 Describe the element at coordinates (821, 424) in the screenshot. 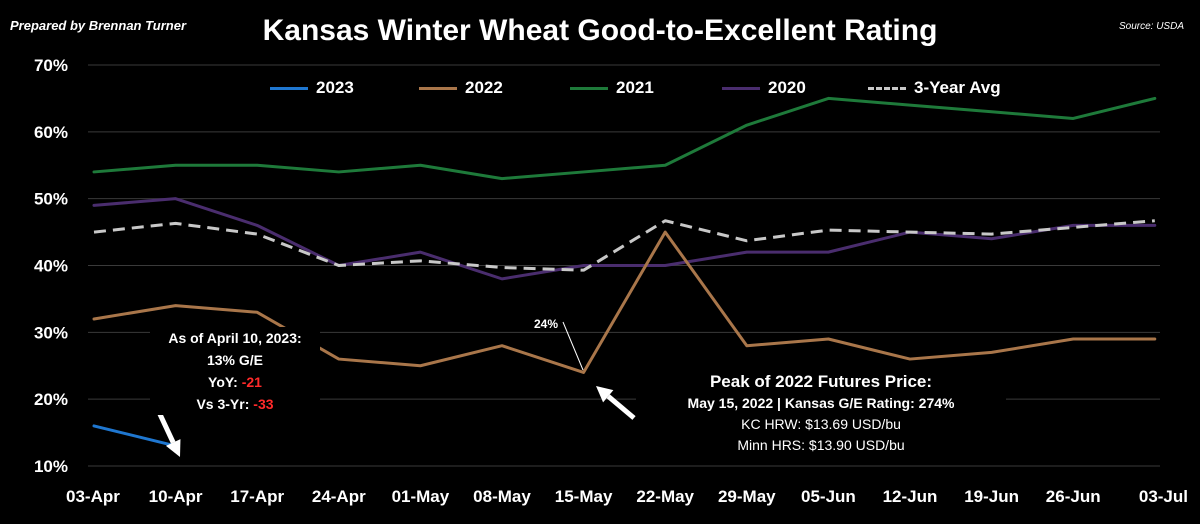

I see `annotation-peak-line3: KC HRW: $13.69 USD/bu` at that location.